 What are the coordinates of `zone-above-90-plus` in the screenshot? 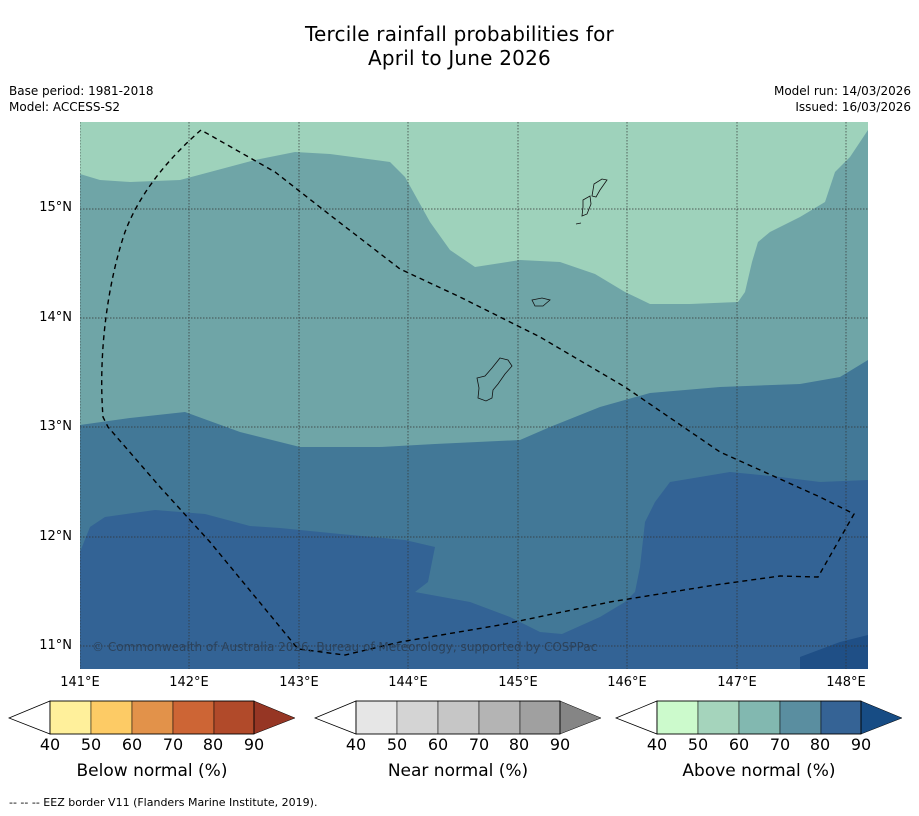 It's located at (834, 652).